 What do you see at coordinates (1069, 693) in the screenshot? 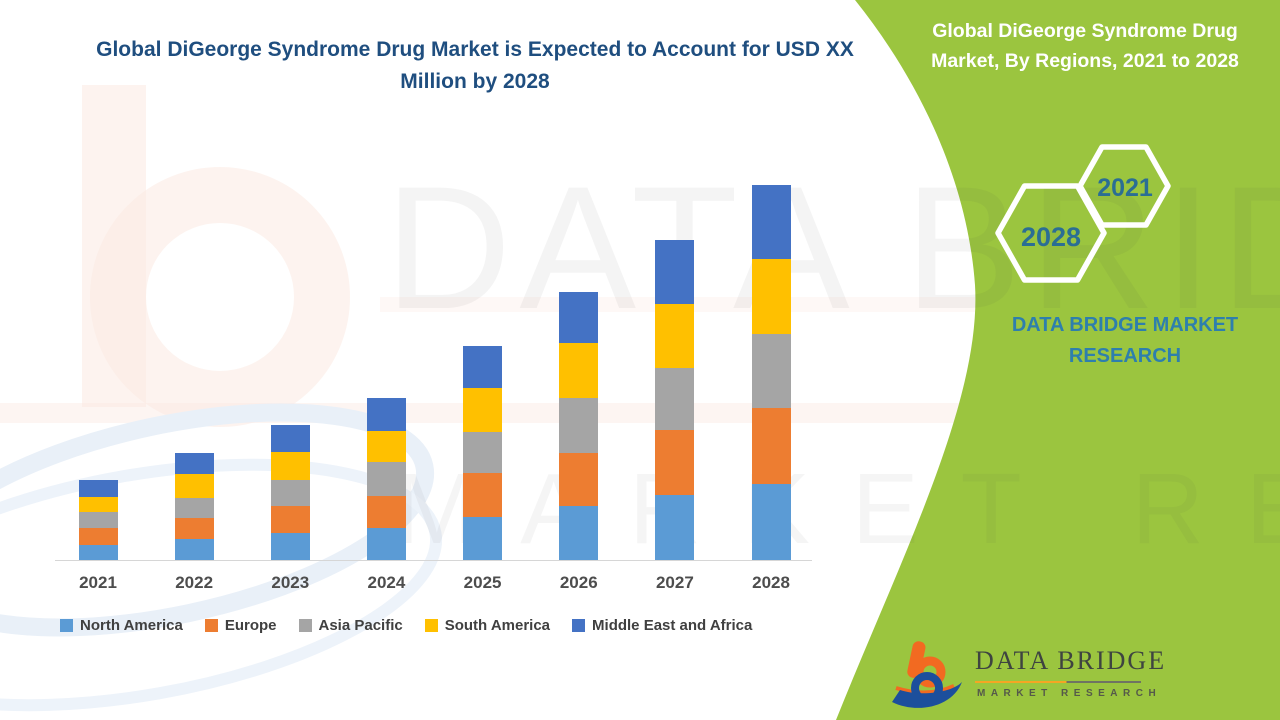
I see `footer-logo-subtitle: MARKET RESEARCH` at bounding box center [1069, 693].